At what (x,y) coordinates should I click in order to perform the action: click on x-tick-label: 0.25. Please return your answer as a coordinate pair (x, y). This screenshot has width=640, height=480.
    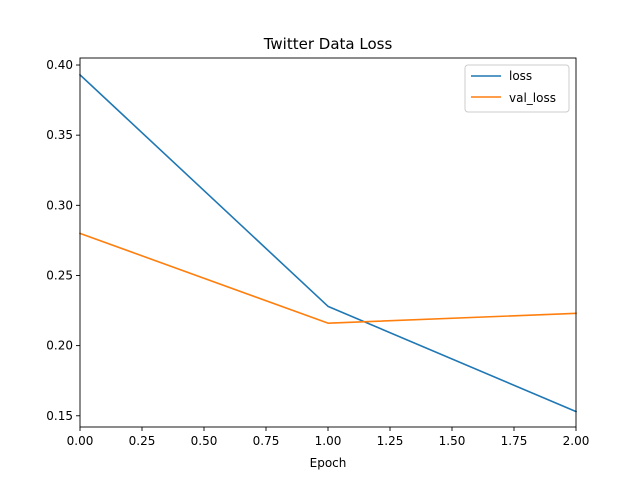
    Looking at the image, I should click on (142, 441).